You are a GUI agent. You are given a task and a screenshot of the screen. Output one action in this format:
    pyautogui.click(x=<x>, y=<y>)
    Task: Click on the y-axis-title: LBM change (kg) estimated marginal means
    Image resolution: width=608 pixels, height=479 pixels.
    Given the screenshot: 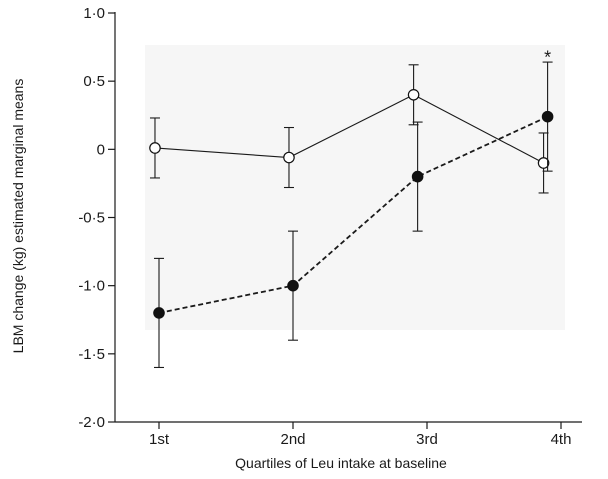 What is the action you would take?
    pyautogui.click(x=18, y=216)
    